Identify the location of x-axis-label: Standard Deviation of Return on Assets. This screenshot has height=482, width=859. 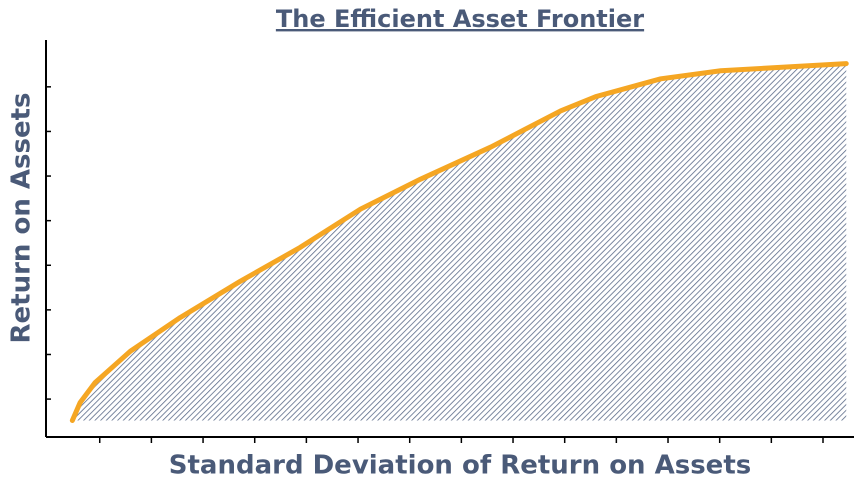
(460, 466).